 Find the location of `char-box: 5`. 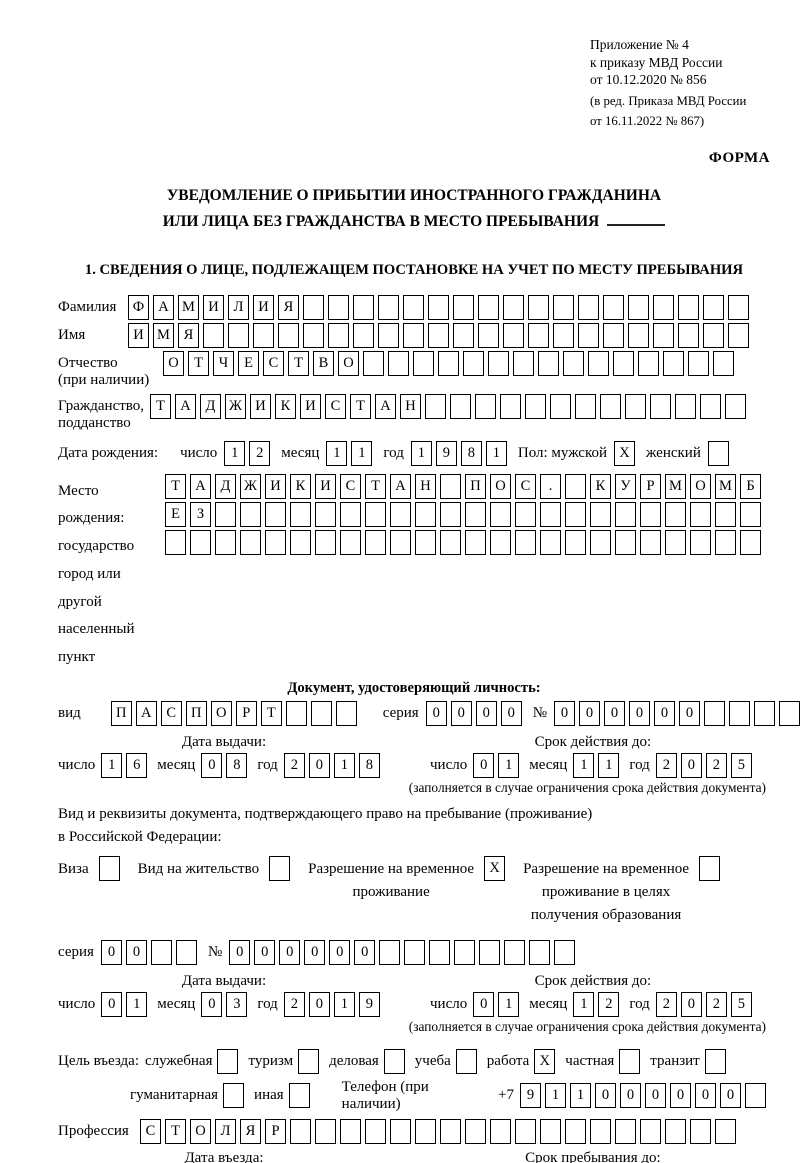

char-box: 5 is located at coordinates (741, 1004).